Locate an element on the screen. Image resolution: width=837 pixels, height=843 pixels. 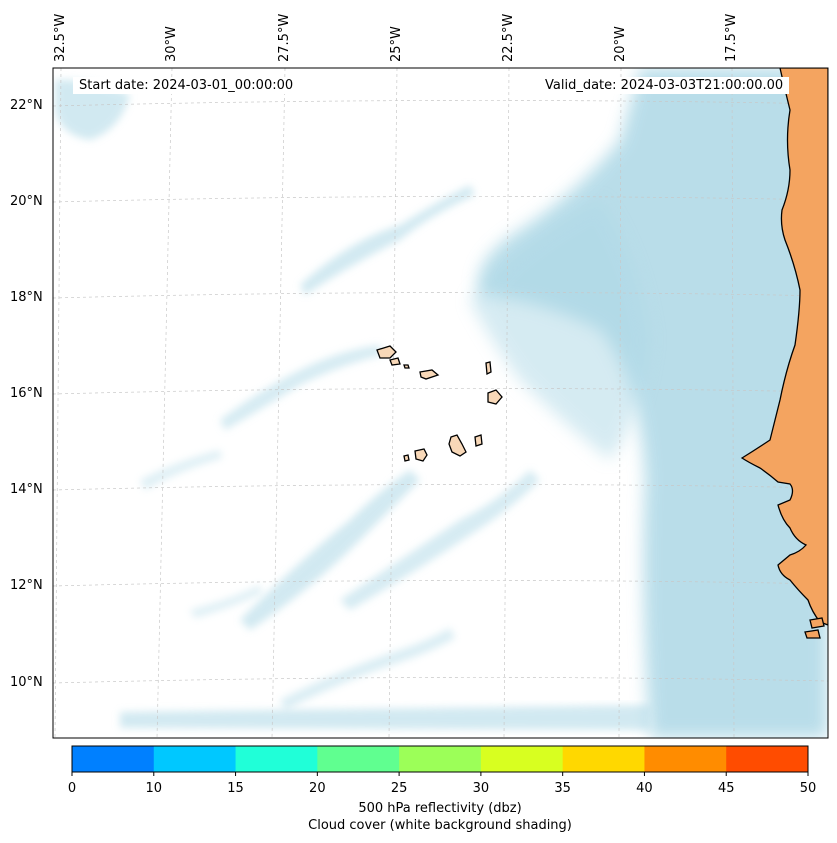
colorbar-tick-label: 0 is located at coordinates (72, 788).